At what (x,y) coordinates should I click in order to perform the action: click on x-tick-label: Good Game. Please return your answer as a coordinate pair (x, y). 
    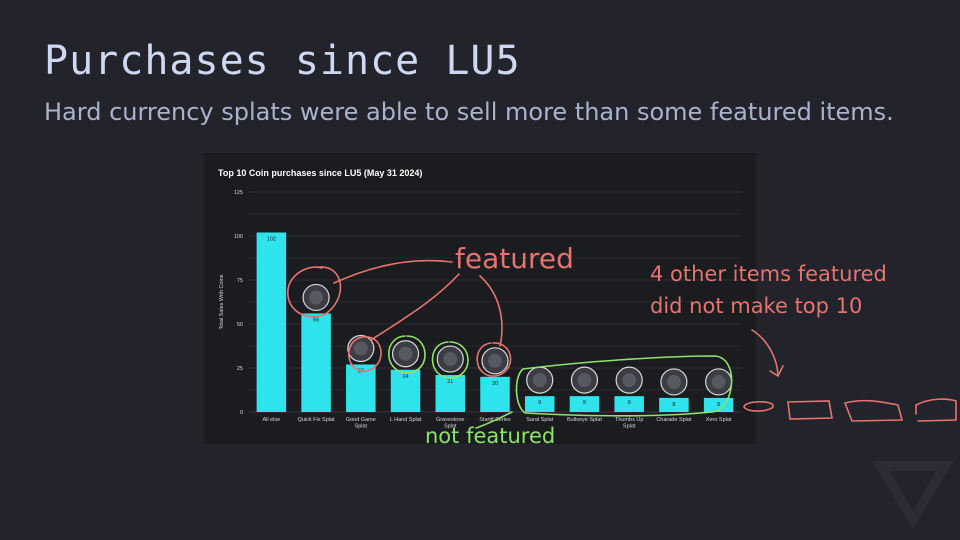
    Looking at the image, I should click on (361, 420).